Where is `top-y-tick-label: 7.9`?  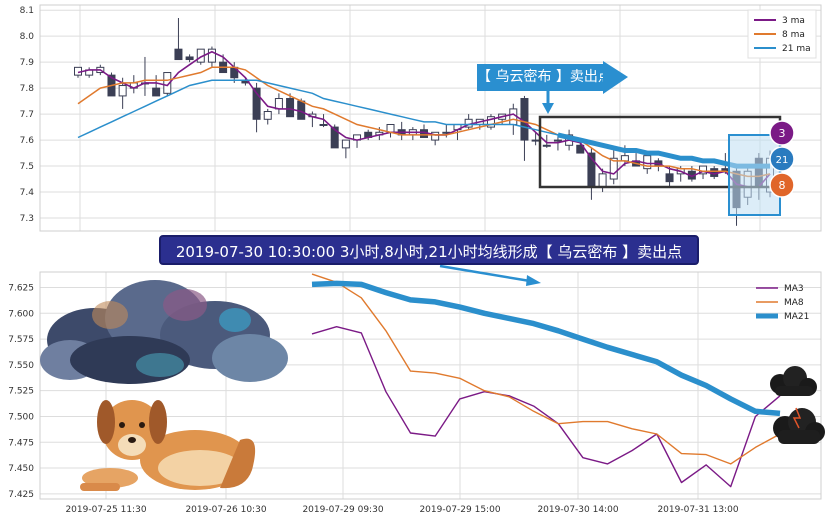
top-y-tick-label: 7.9 is located at coordinates (27, 63).